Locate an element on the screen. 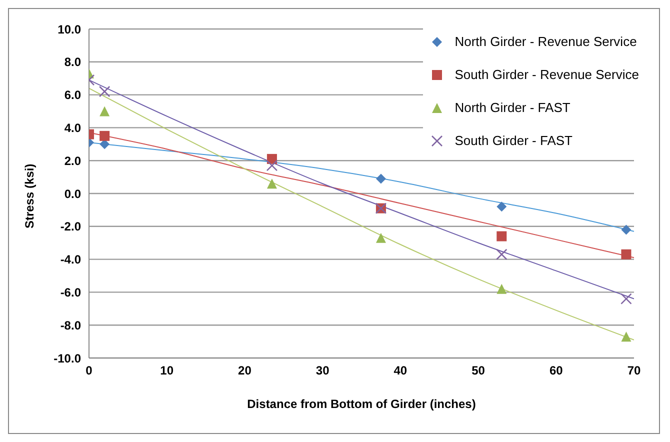 Image resolution: width=670 pixels, height=442 pixels. y-tick-label: -6.0 is located at coordinates (71, 292).